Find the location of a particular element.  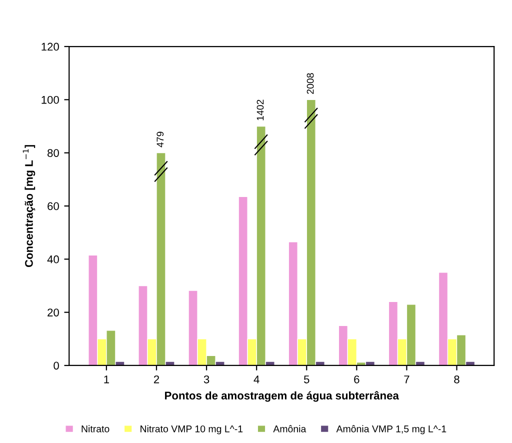

legend-label: Amônia is located at coordinates (289, 428).